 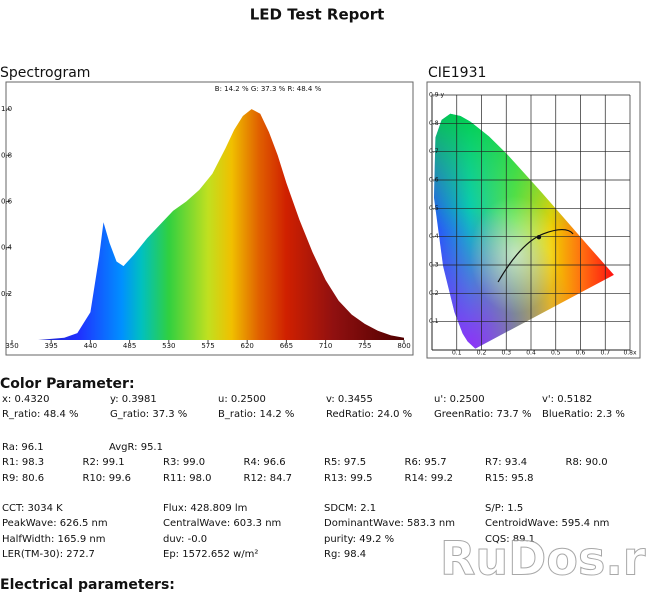 I want to click on x-tick-label: 620, so click(x=247, y=346).